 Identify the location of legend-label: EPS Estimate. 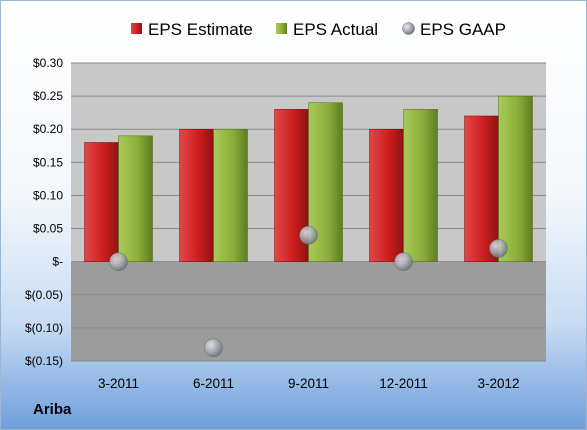
(200, 29).